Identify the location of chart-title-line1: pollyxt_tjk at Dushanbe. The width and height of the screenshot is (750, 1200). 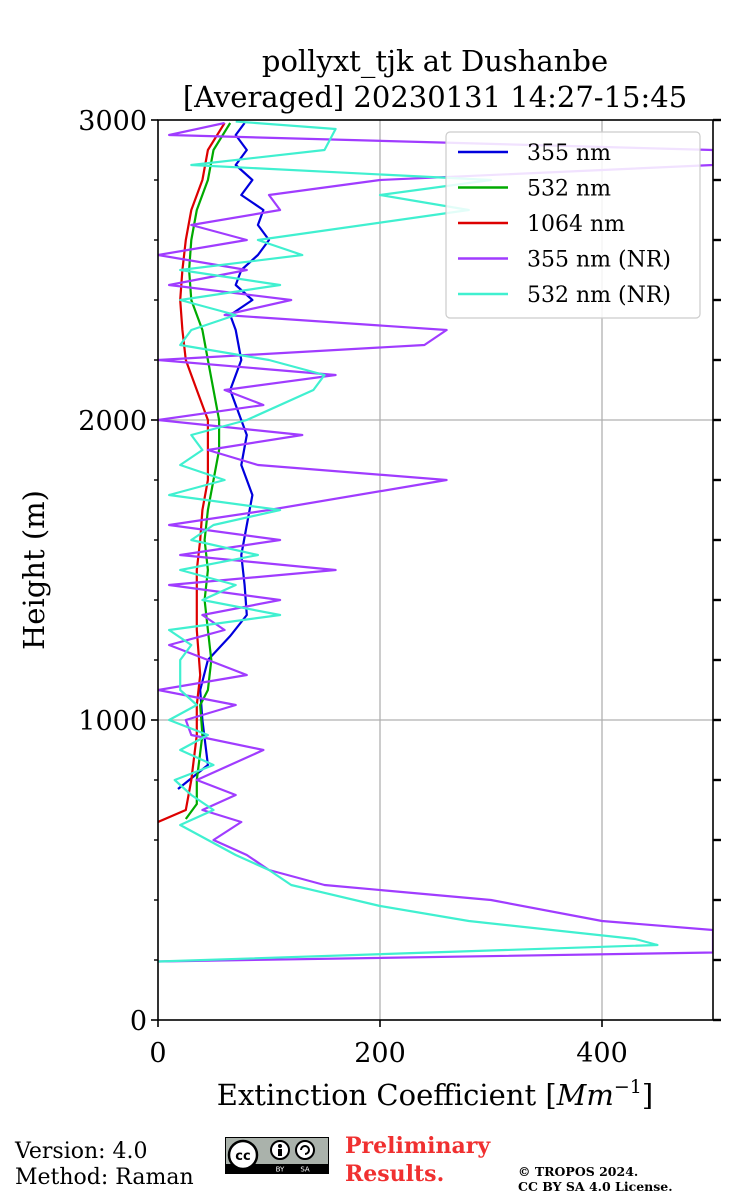
(435, 61).